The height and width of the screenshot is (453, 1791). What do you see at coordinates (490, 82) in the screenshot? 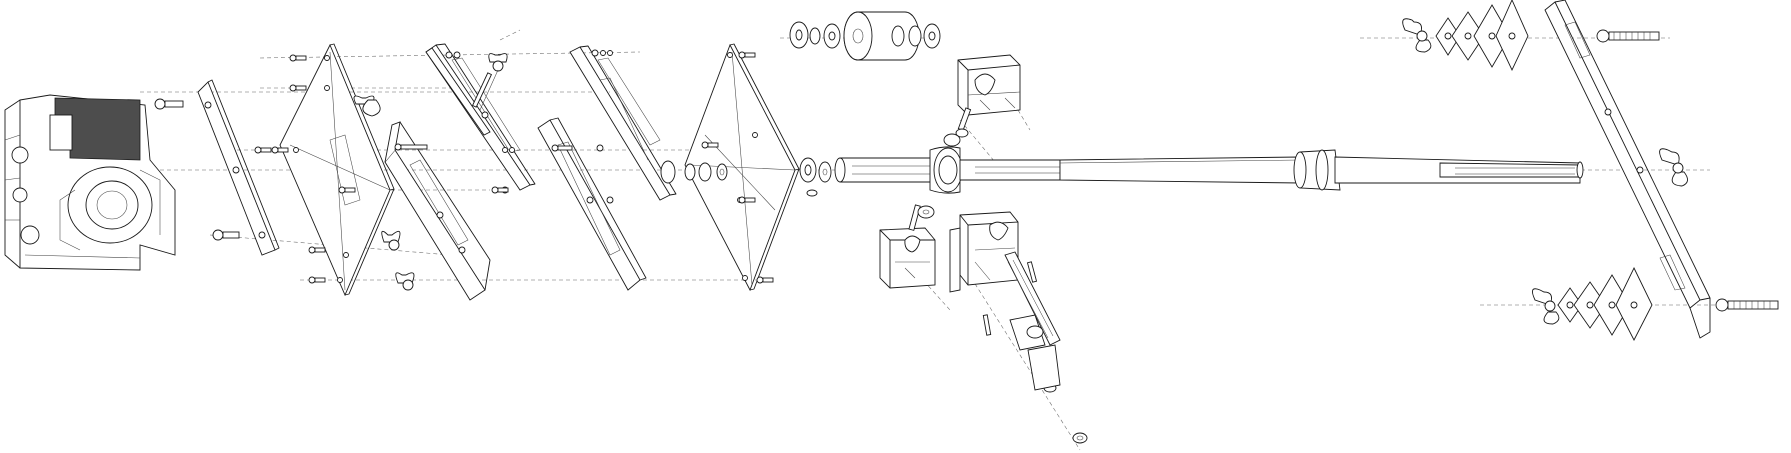
I see `wing-nut-upper-a` at bounding box center [490, 82].